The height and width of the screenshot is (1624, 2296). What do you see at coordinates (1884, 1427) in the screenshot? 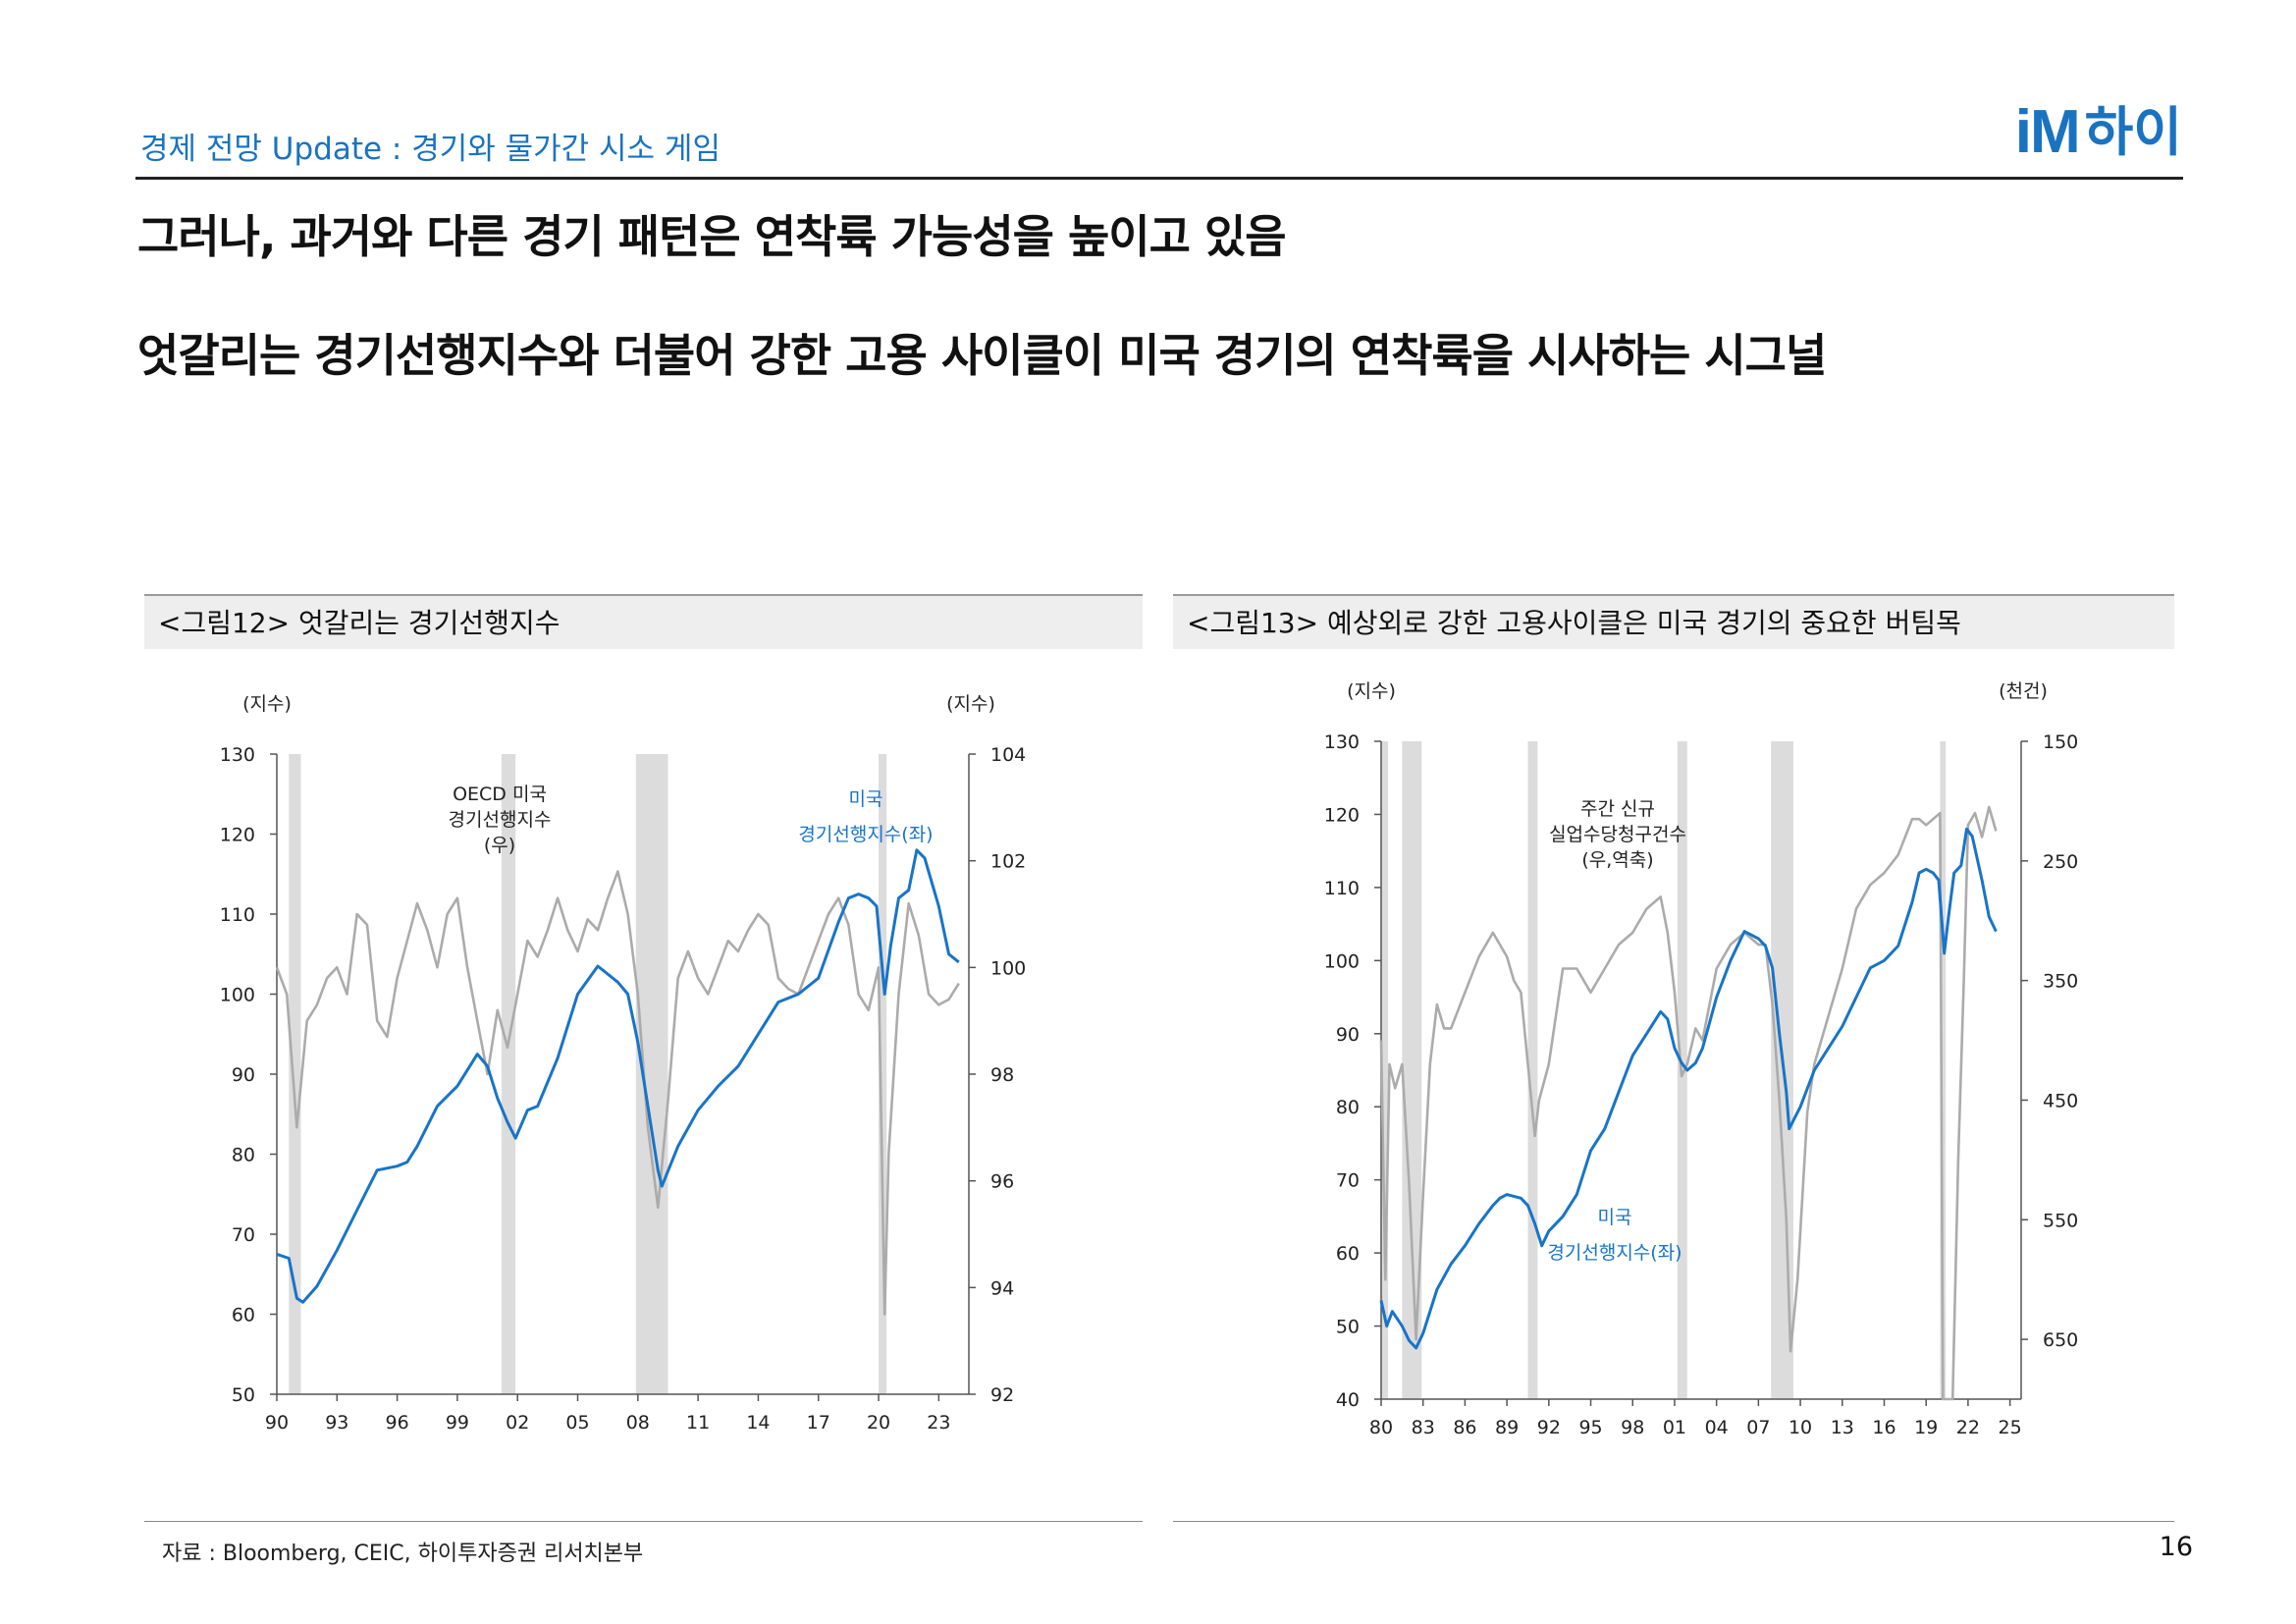
I see `fig13-x-tick-label: 16` at bounding box center [1884, 1427].